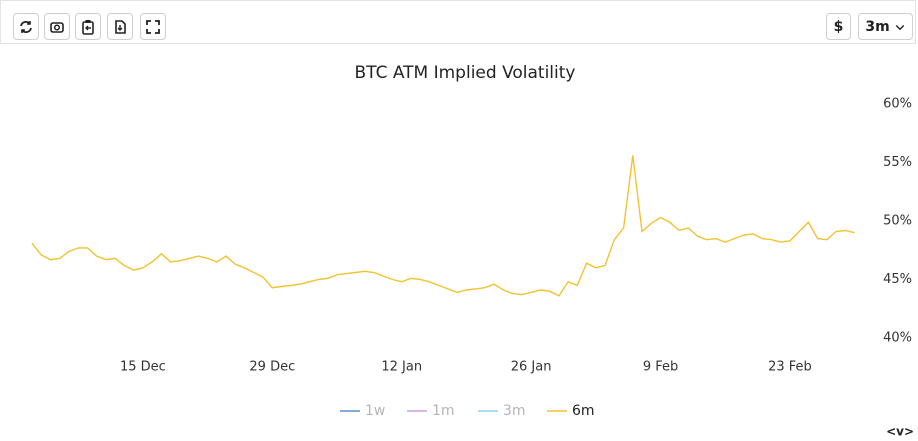  I want to click on y-tick-label: 40%, so click(897, 338).